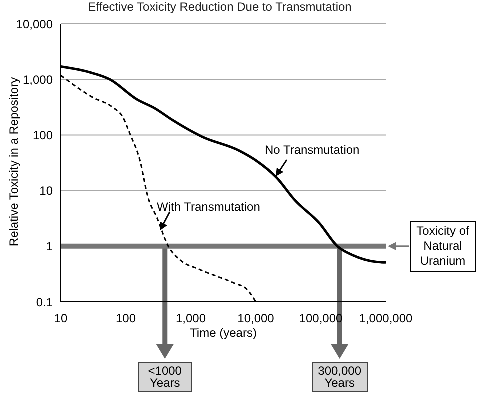  I want to click on x-tick-label: 10,000, so click(256, 319).